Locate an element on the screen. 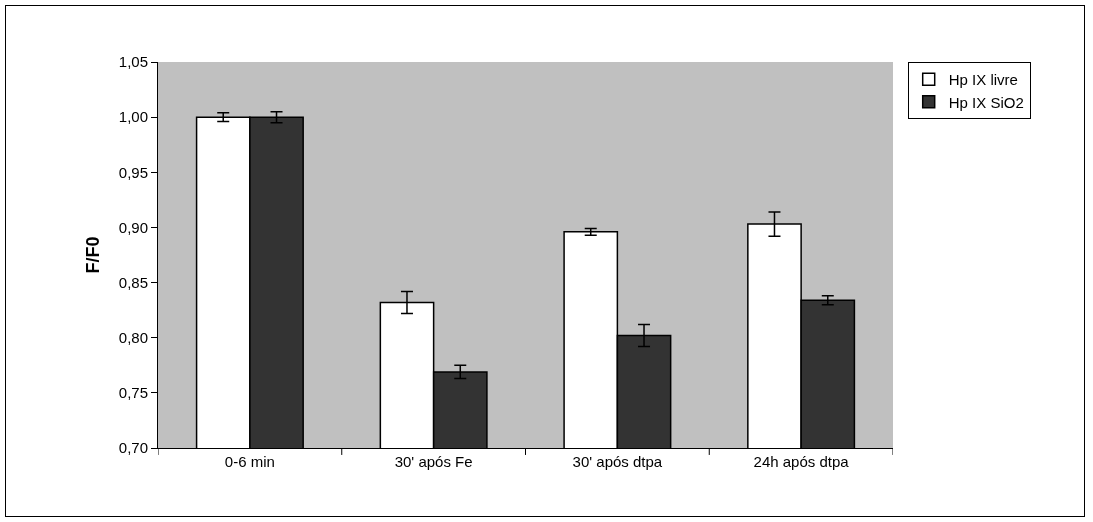 Image resolution: width=1093 pixels, height=522 pixels. y-tick-label: 0,90 is located at coordinates (133, 227).